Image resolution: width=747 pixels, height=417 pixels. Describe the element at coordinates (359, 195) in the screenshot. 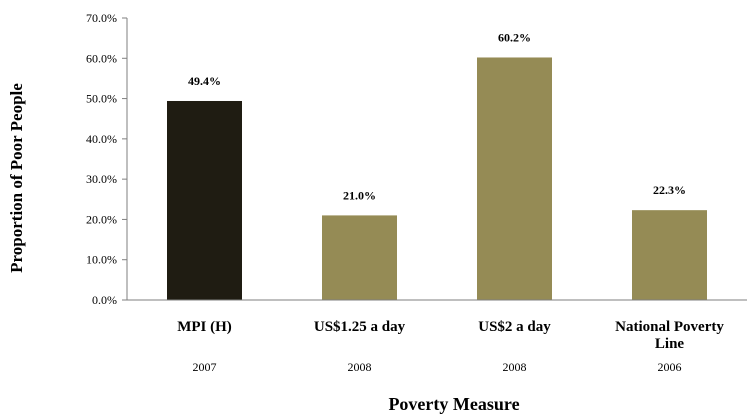

I see `data-label: 21.0%` at that location.